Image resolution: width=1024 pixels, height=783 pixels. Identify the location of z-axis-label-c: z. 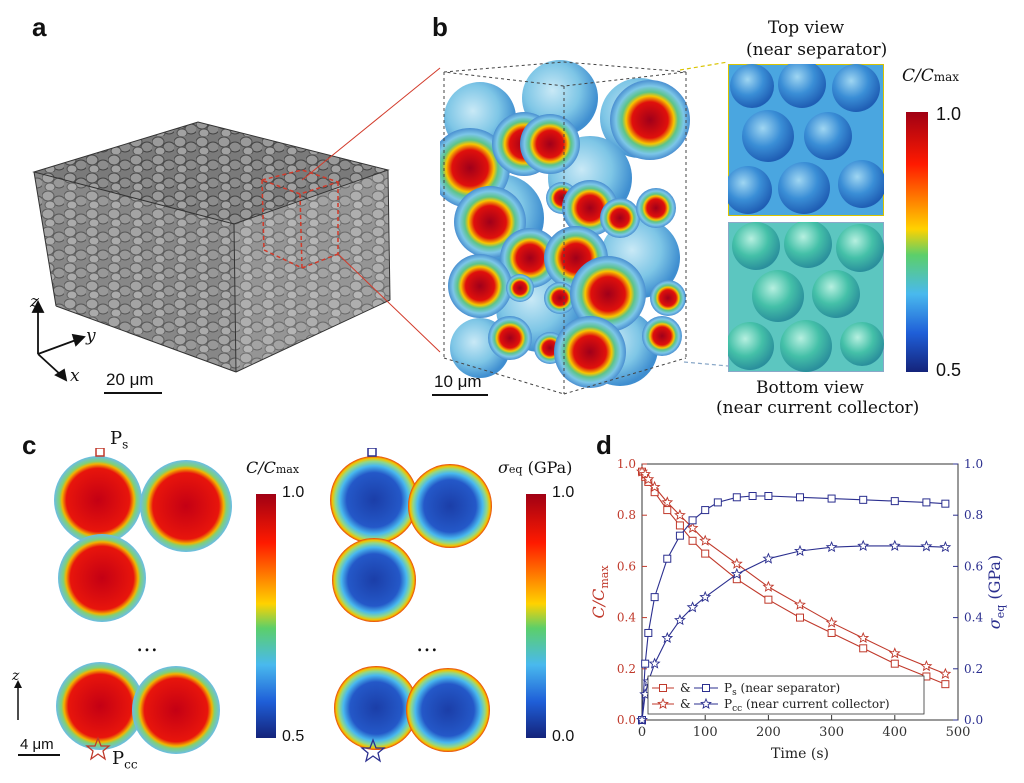
(16, 676).